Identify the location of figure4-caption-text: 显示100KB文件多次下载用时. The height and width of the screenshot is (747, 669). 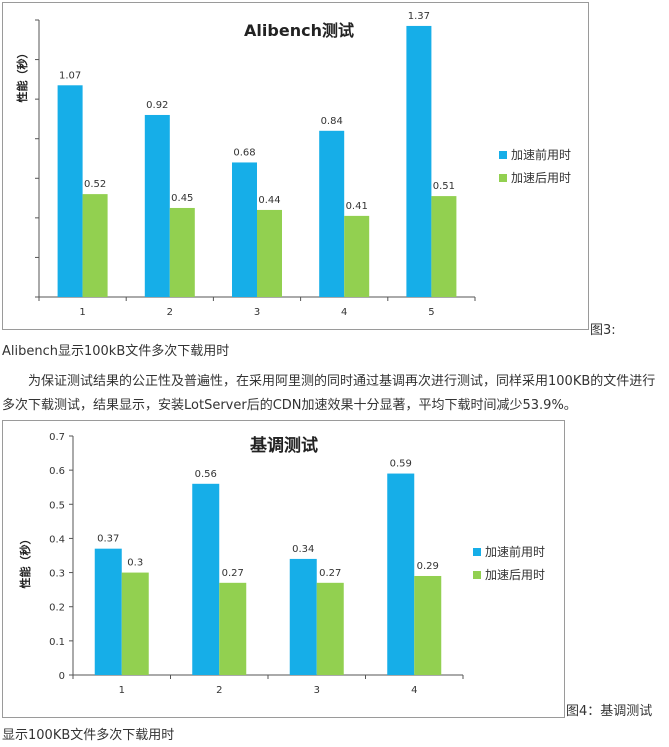
(88, 735).